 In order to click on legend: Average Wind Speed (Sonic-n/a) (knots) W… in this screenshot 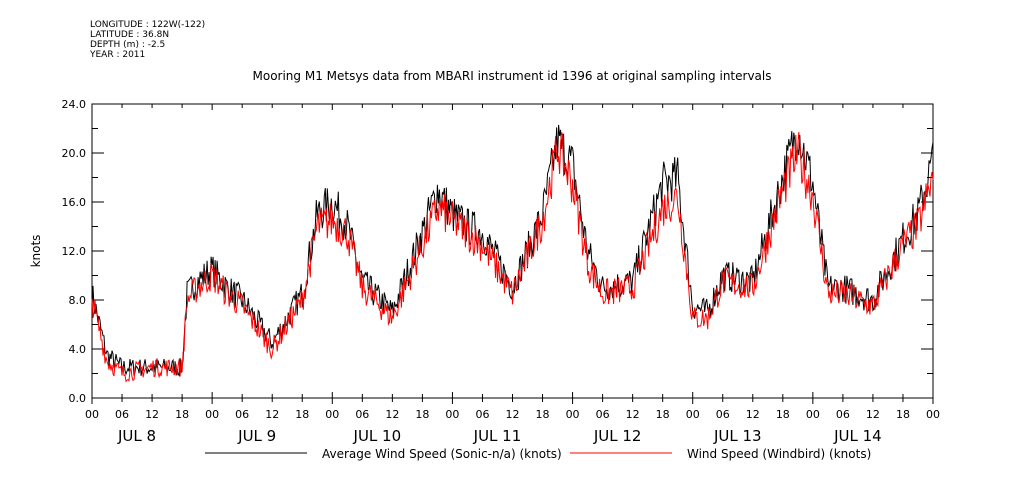, I will do `click(538, 454)`.